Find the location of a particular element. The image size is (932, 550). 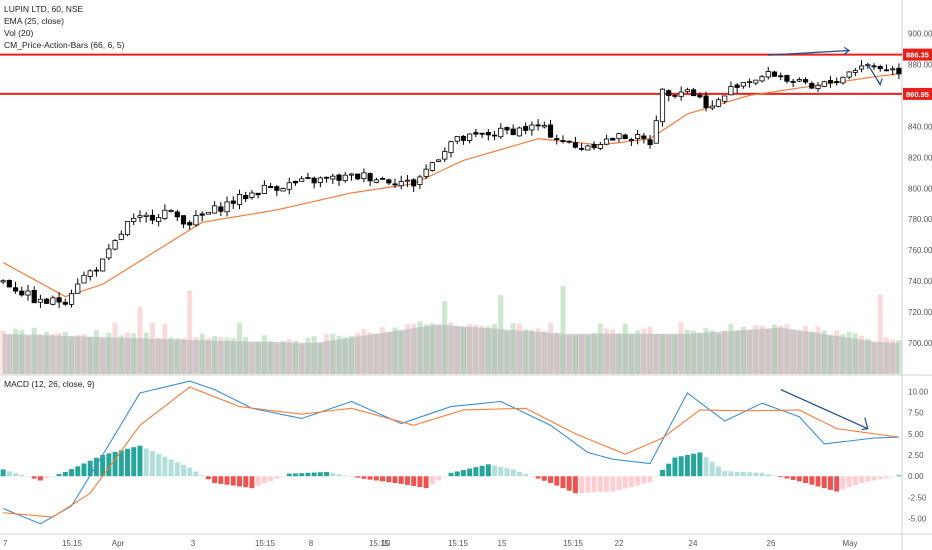

legend-cm-price-action: CM_Price-Action-Bars (66, 6, 5) is located at coordinates (64, 45).